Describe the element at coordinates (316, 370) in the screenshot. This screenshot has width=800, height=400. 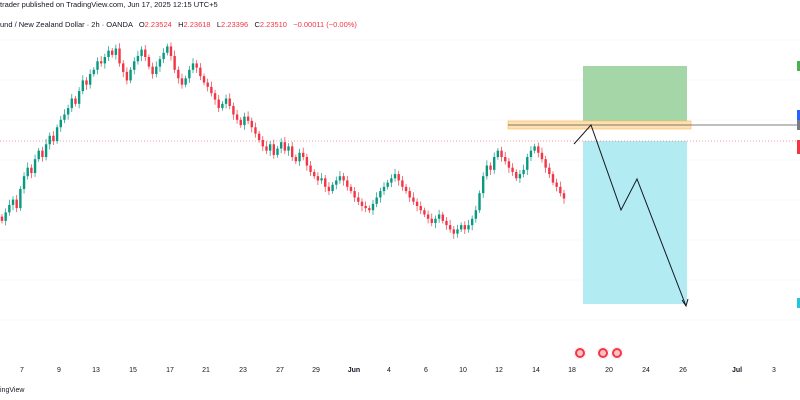
I see `time-axis-label: 29` at that location.